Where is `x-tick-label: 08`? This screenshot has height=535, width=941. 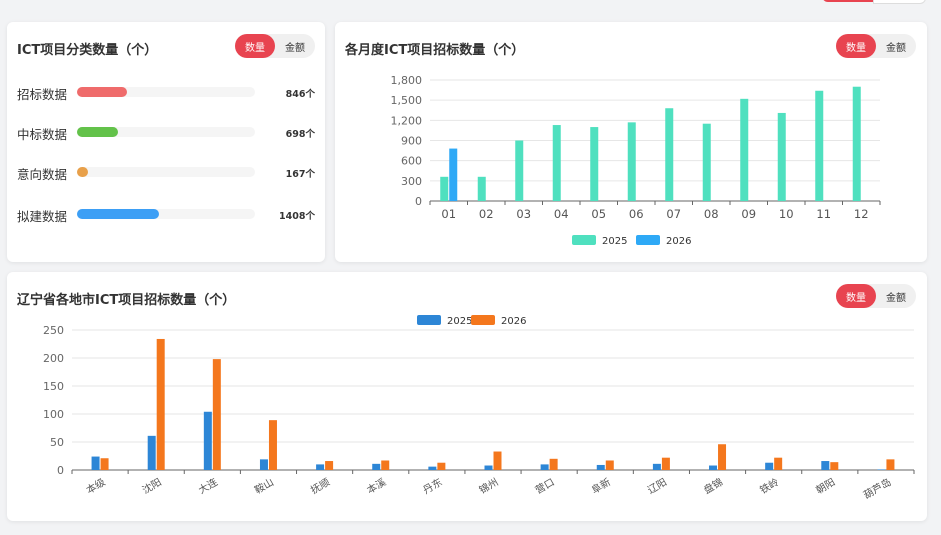
x-tick-label: 08 is located at coordinates (711, 214).